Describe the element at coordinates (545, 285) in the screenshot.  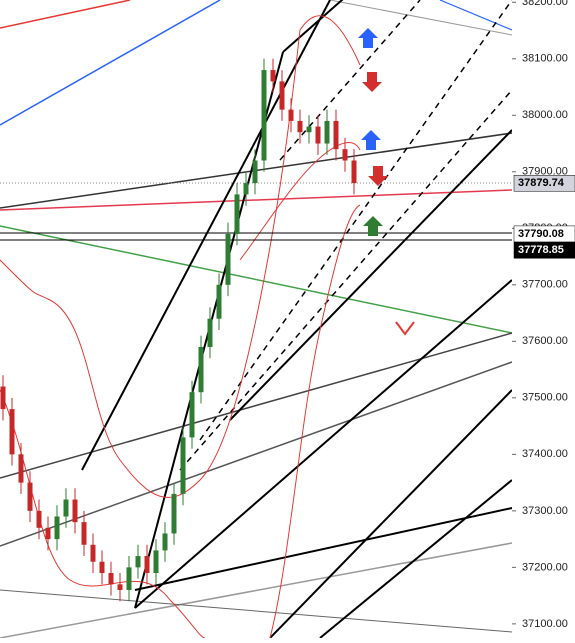
I see `y-tick-label: 37700.00` at that location.